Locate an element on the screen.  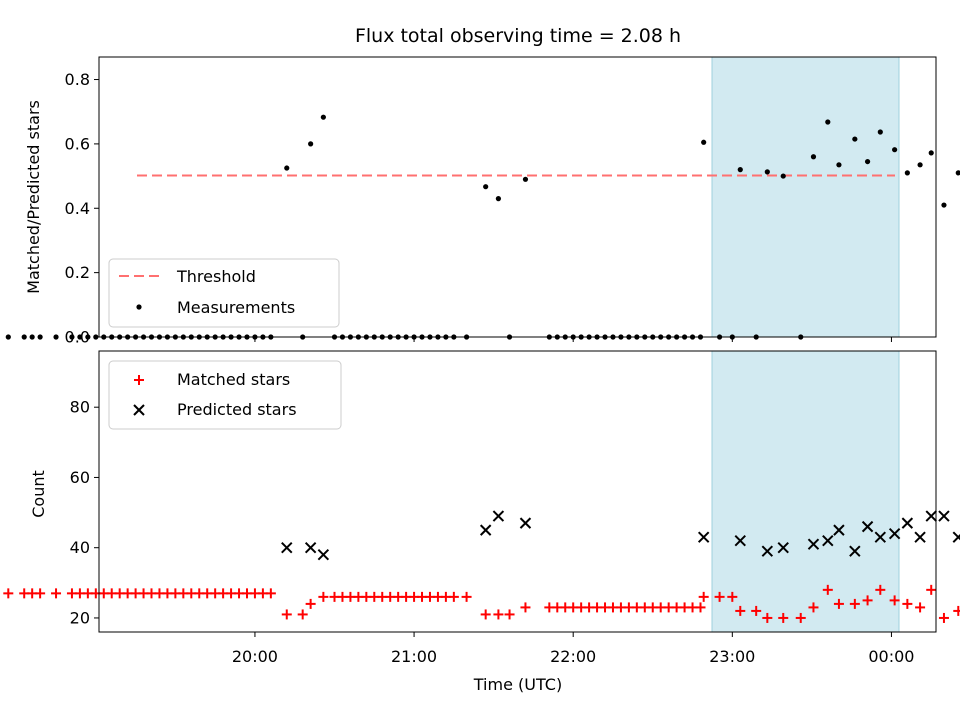
y-tick-label: 0.4 is located at coordinates (77, 208).